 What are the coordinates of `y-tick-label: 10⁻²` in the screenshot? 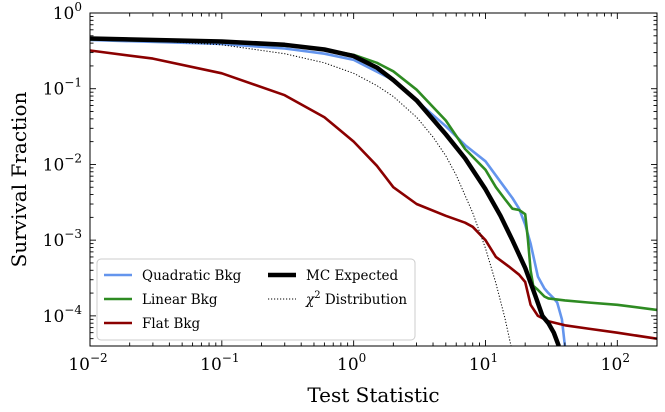 It's located at (62, 163).